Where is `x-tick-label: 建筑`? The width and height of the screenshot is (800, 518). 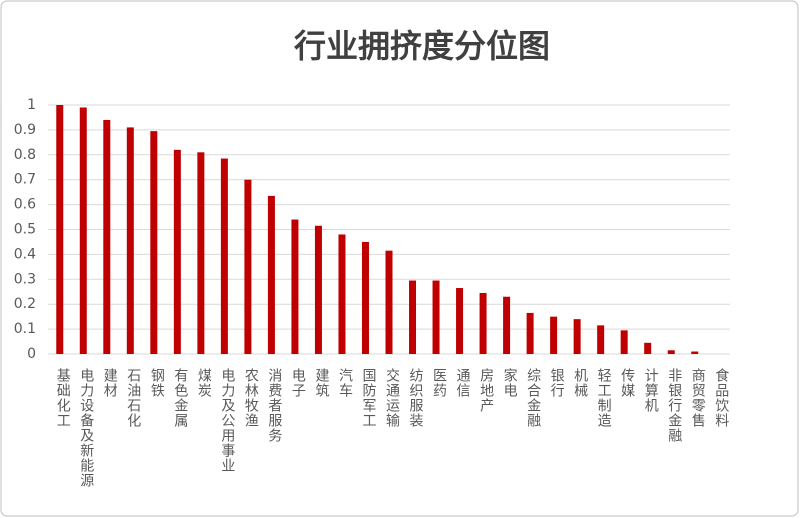
x-tick-label: 建筑 is located at coordinates (321, 383).